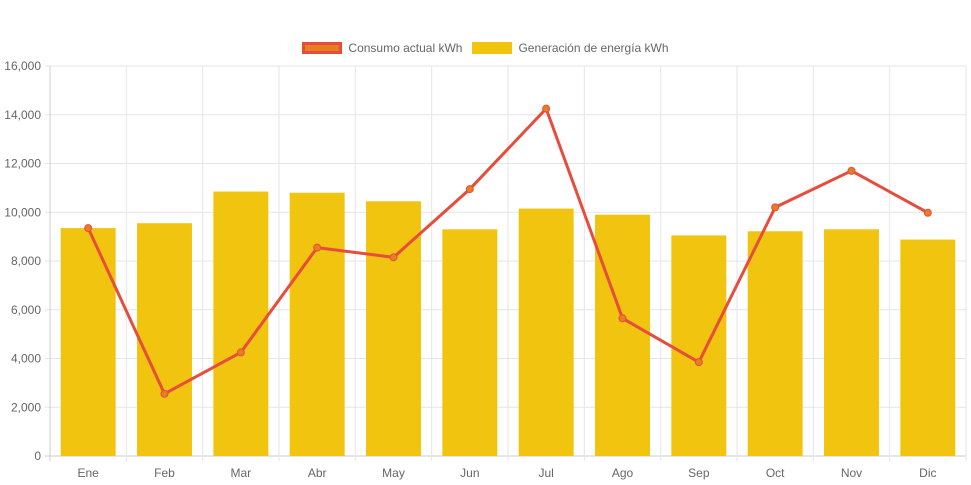 The width and height of the screenshot is (971, 485). What do you see at coordinates (240, 473) in the screenshot?
I see `x-tick-label: Mar` at bounding box center [240, 473].